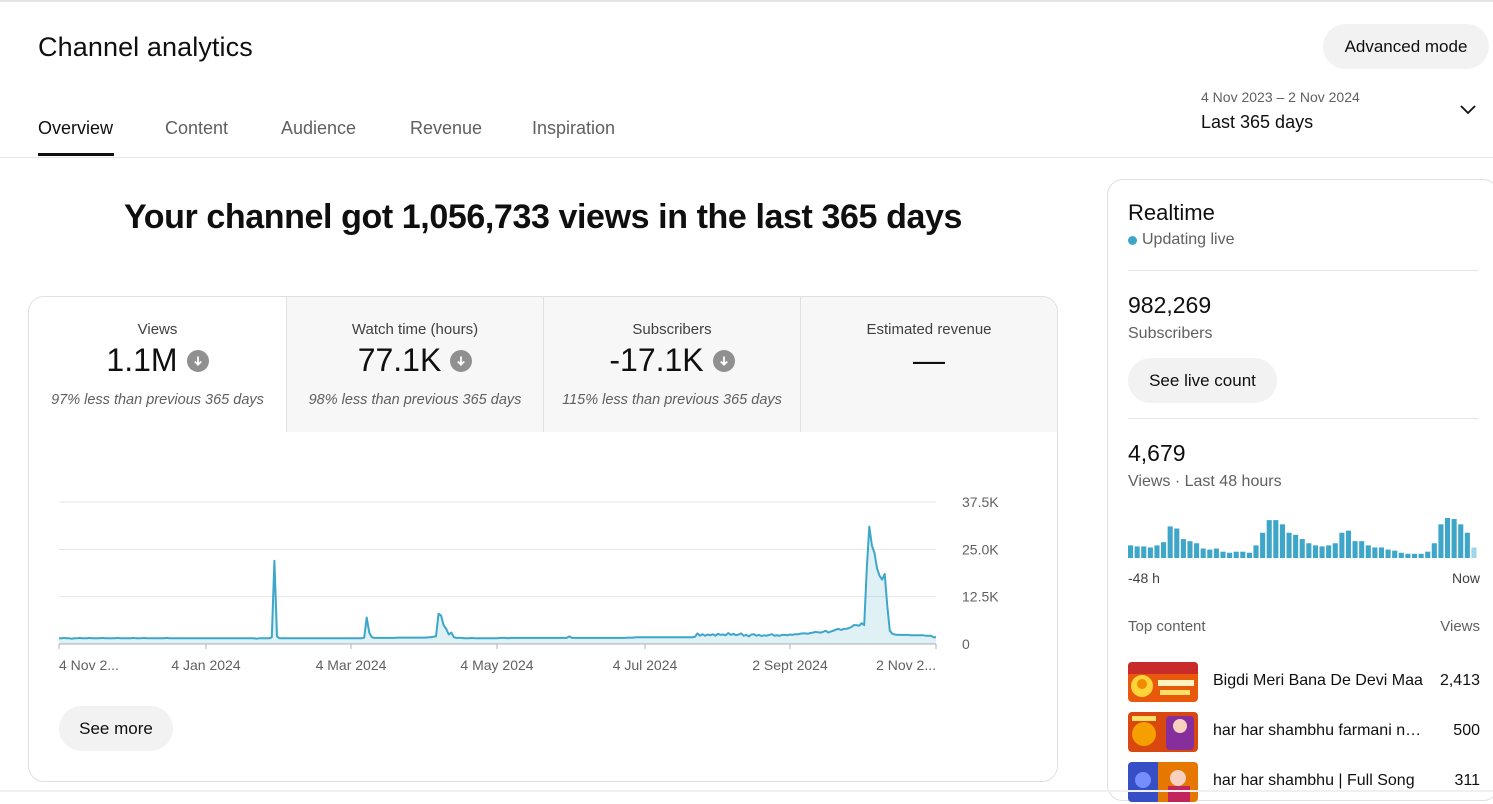 Image resolution: width=1493 pixels, height=804 pixels. I want to click on arrow-down-circle-icon, so click(197, 360).